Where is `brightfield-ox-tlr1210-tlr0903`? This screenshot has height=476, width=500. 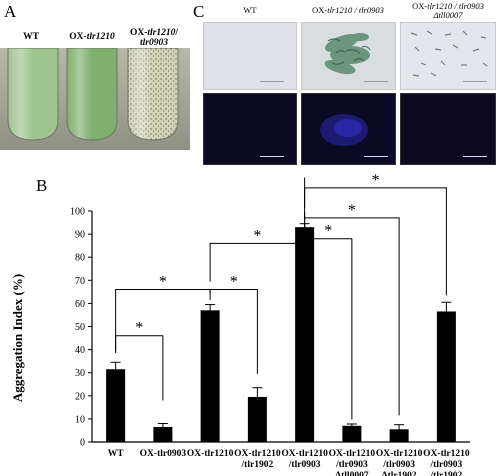
brightfield-ox-tlr1210-tlr0903 is located at coordinates (348, 56).